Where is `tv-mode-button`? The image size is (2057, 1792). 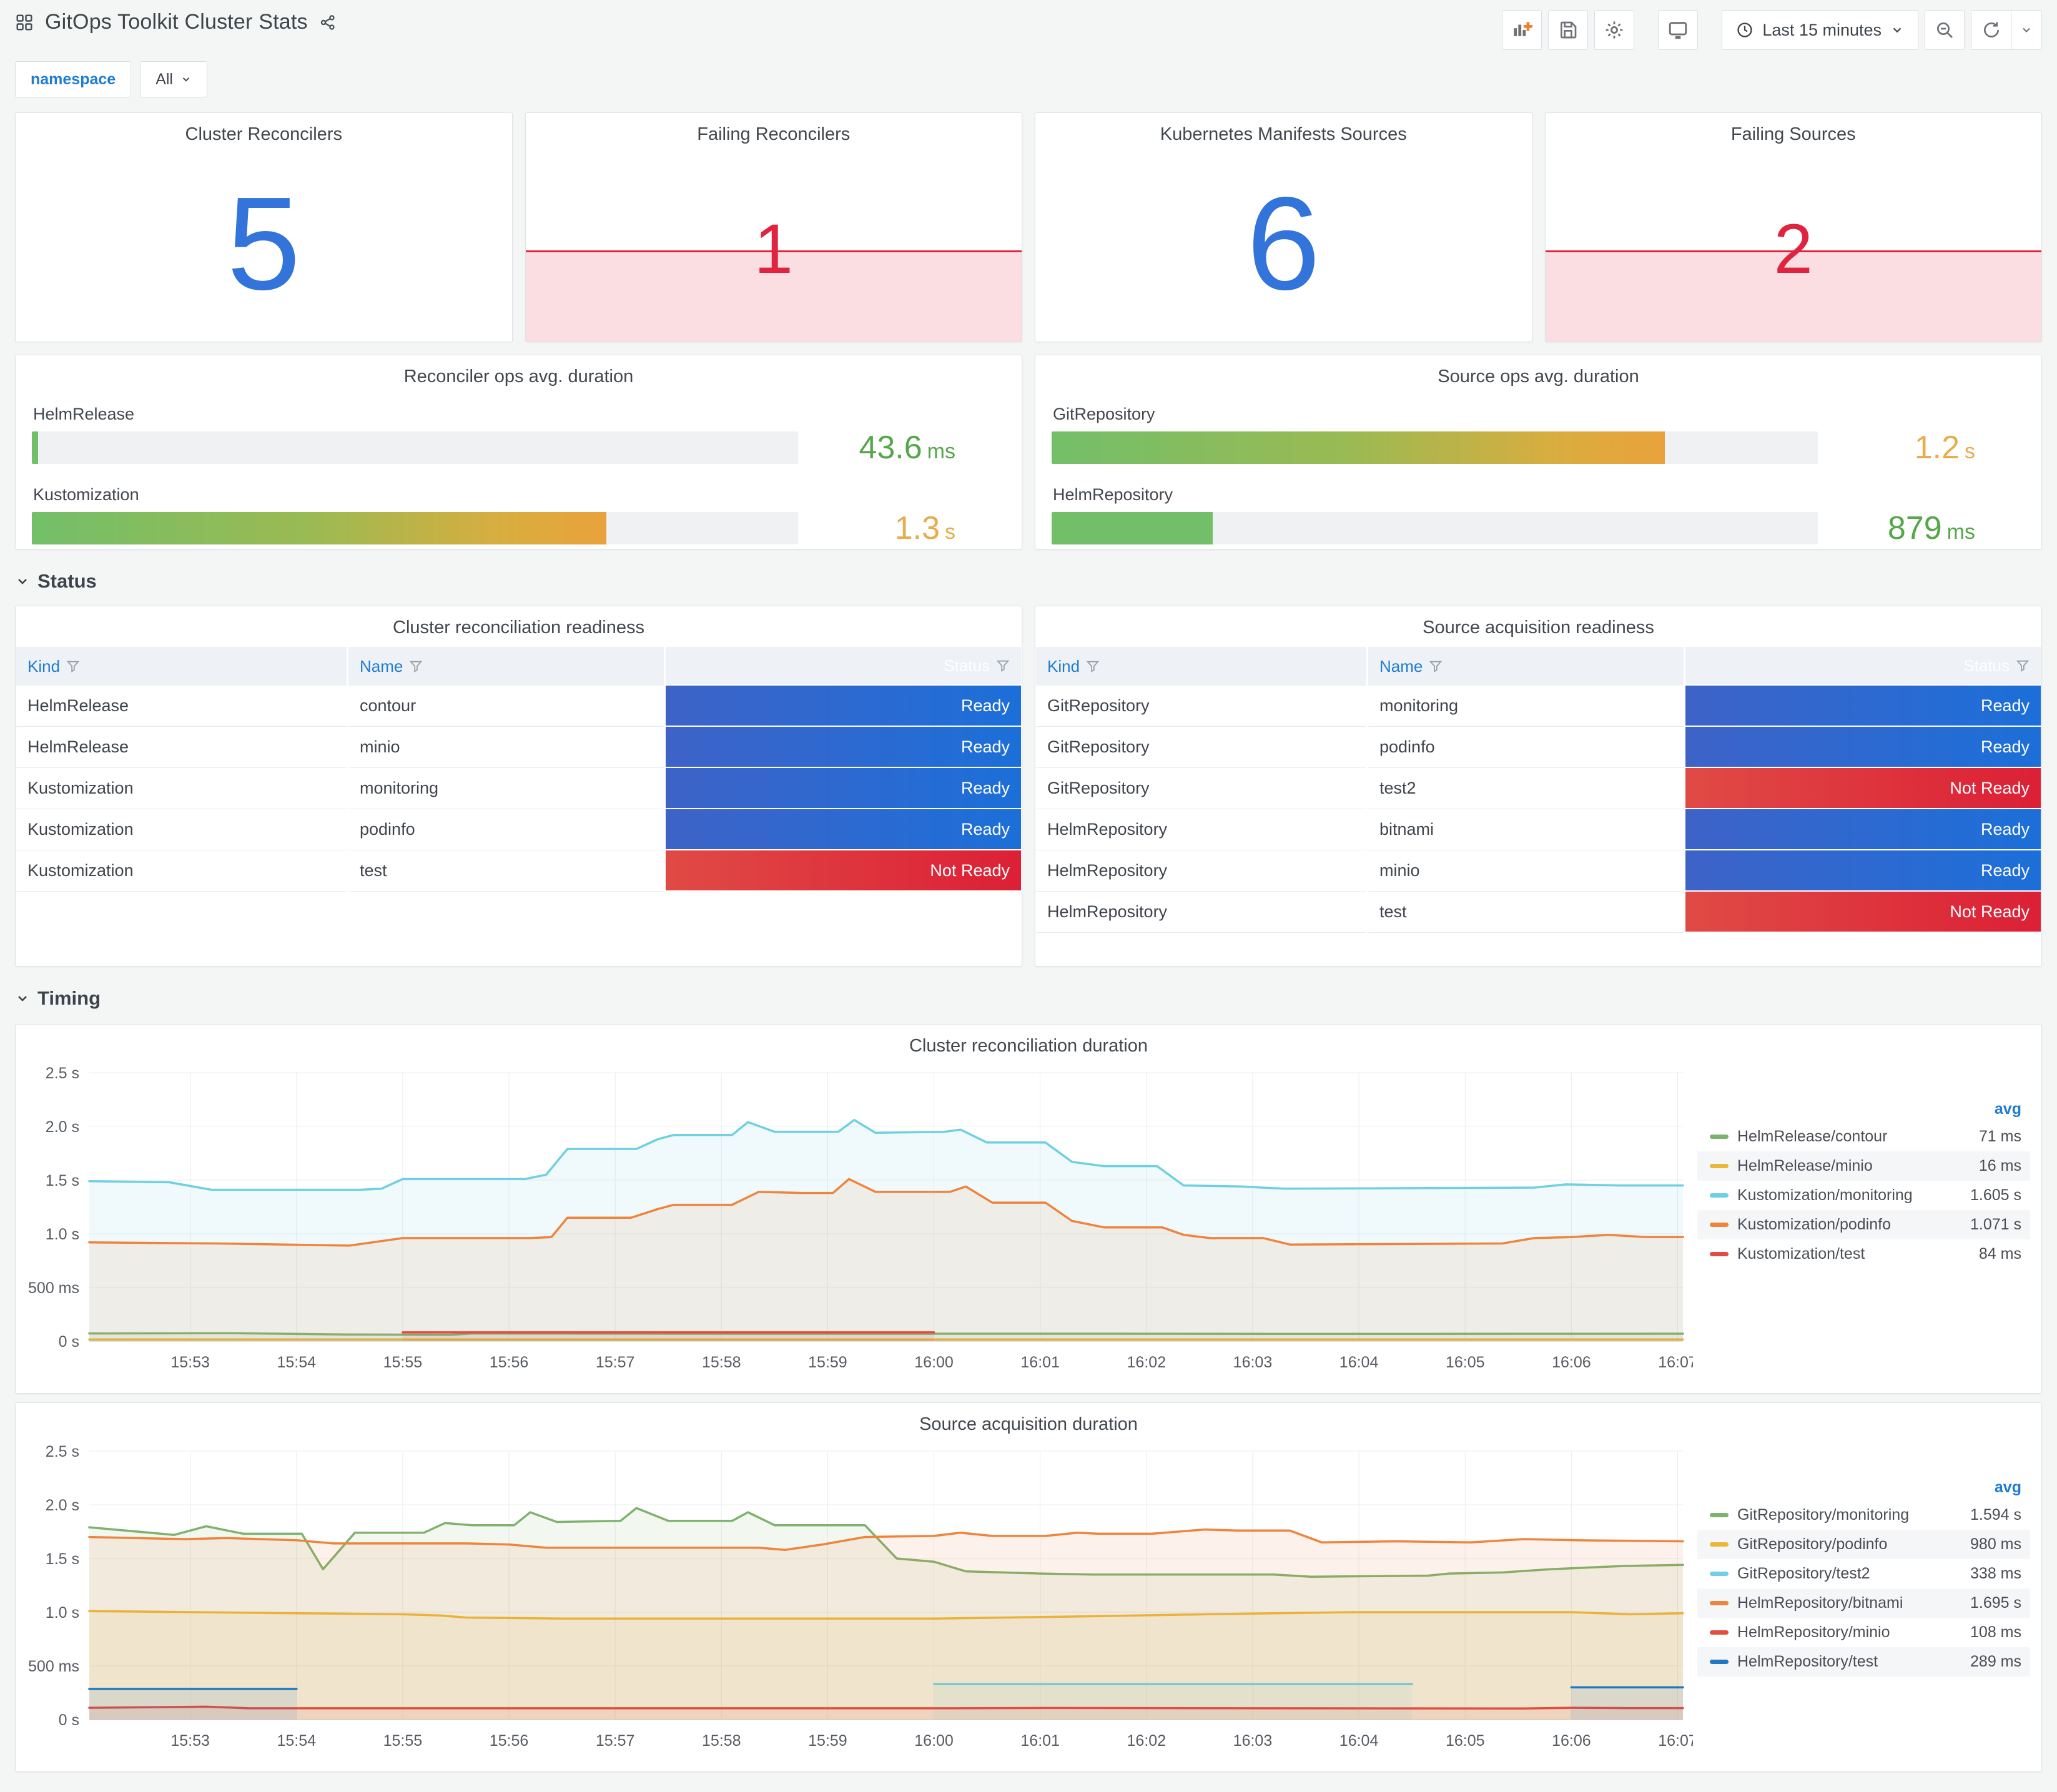 tv-mode-button is located at coordinates (1678, 30).